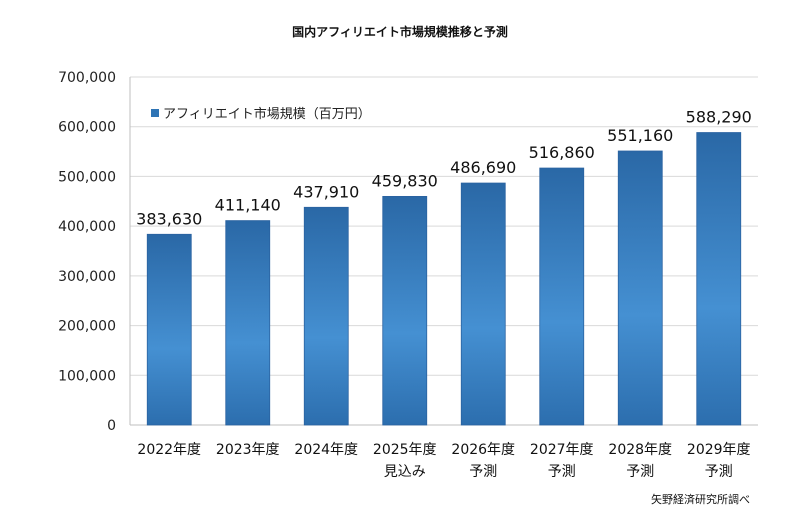 This screenshot has width=800, height=511. I want to click on y-tick-label: 500,000, so click(87, 177).